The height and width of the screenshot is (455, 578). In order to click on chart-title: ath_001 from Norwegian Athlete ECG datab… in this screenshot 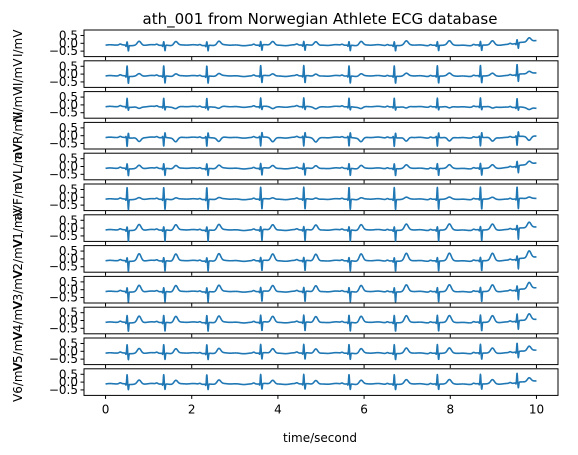, I will do `click(320, 19)`.